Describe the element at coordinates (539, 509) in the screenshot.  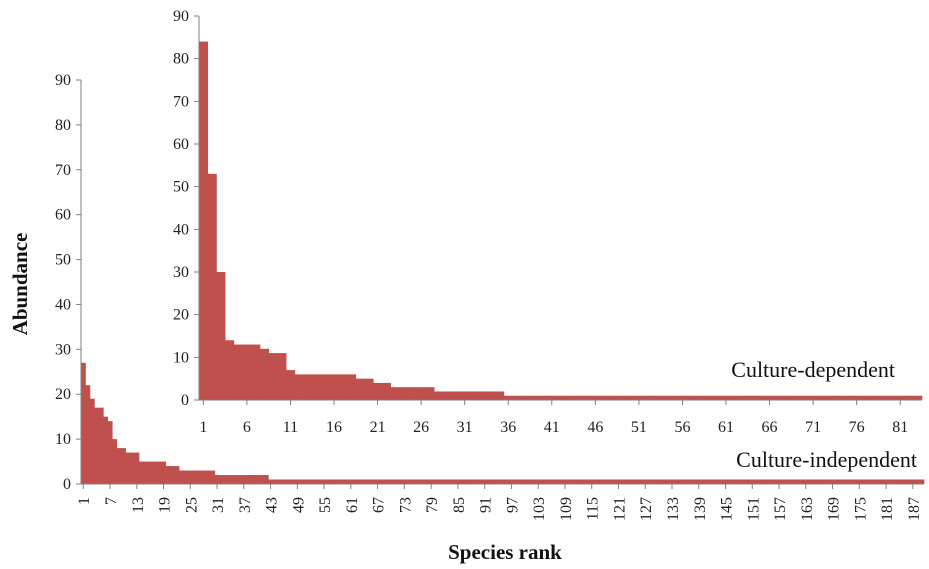
I see `ci-x-tick-label: 103` at that location.